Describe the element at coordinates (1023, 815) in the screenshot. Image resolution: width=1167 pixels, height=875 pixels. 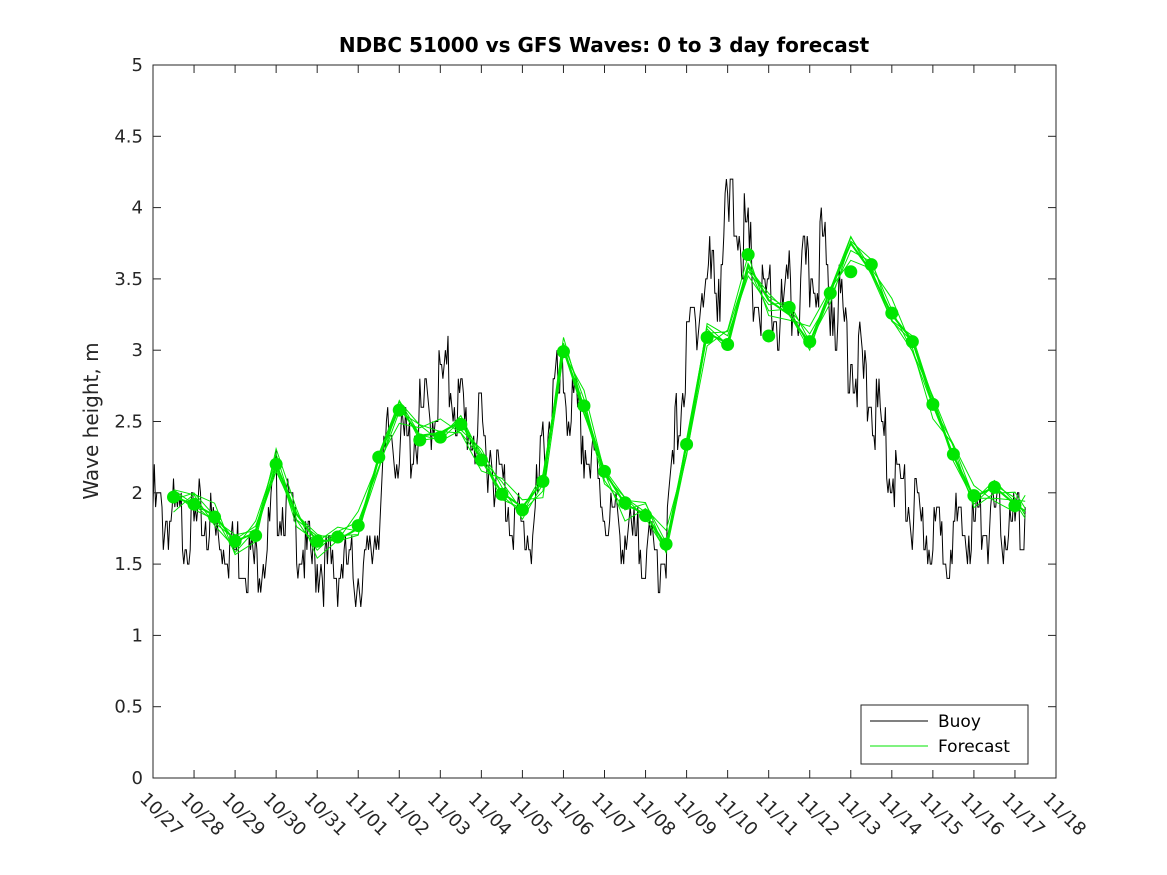
I see `x-tick-label: 11/17` at that location.